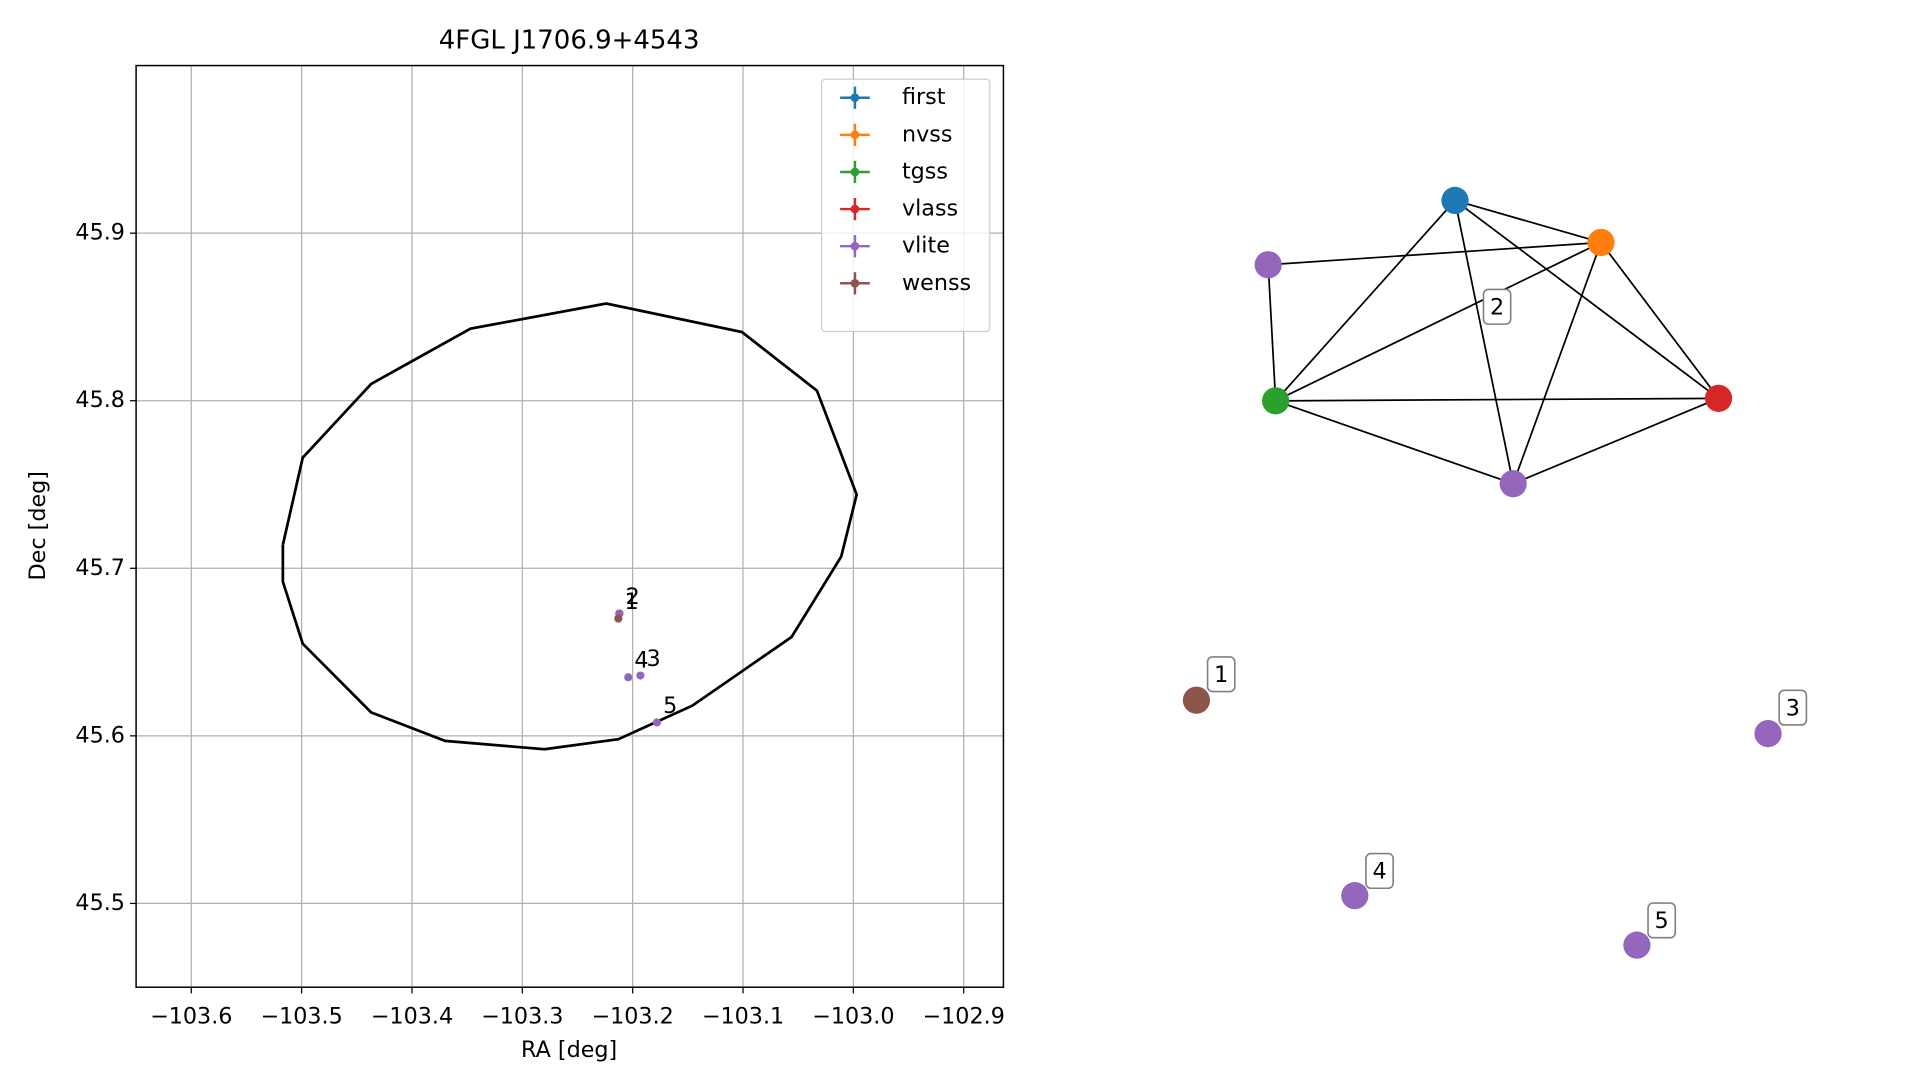 The width and height of the screenshot is (1919, 1080). I want to click on x-tick-label: −103.5, so click(301, 1016).